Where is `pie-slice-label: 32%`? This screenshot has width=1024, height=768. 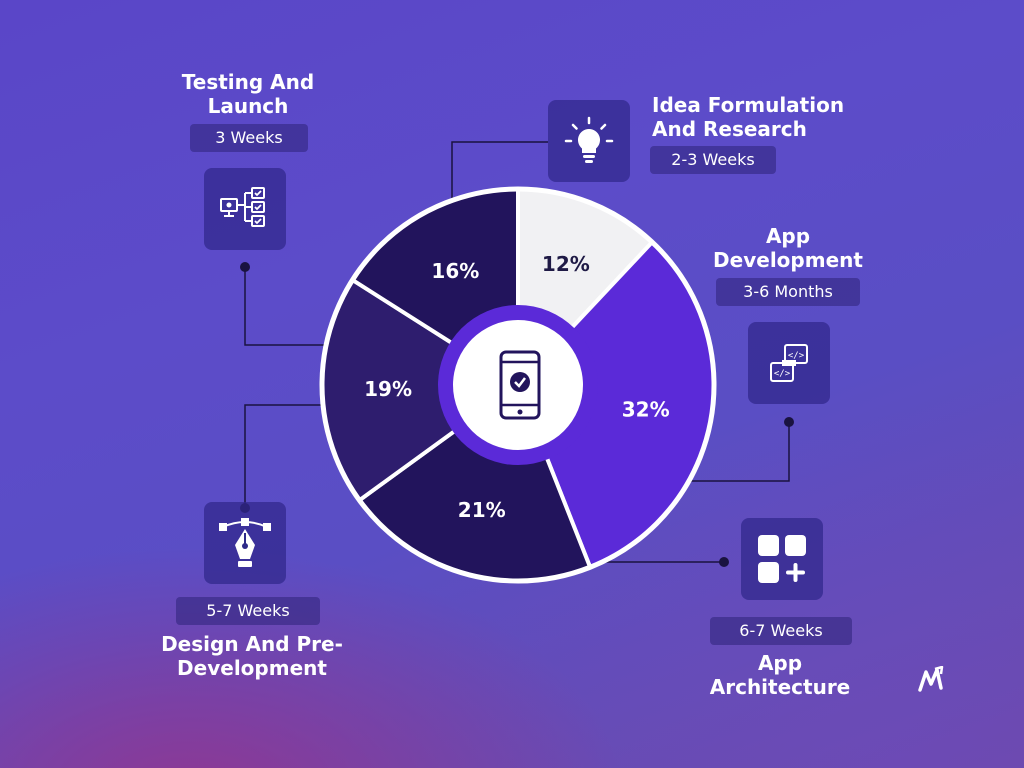
pie-slice-label: 32% is located at coordinates (646, 409).